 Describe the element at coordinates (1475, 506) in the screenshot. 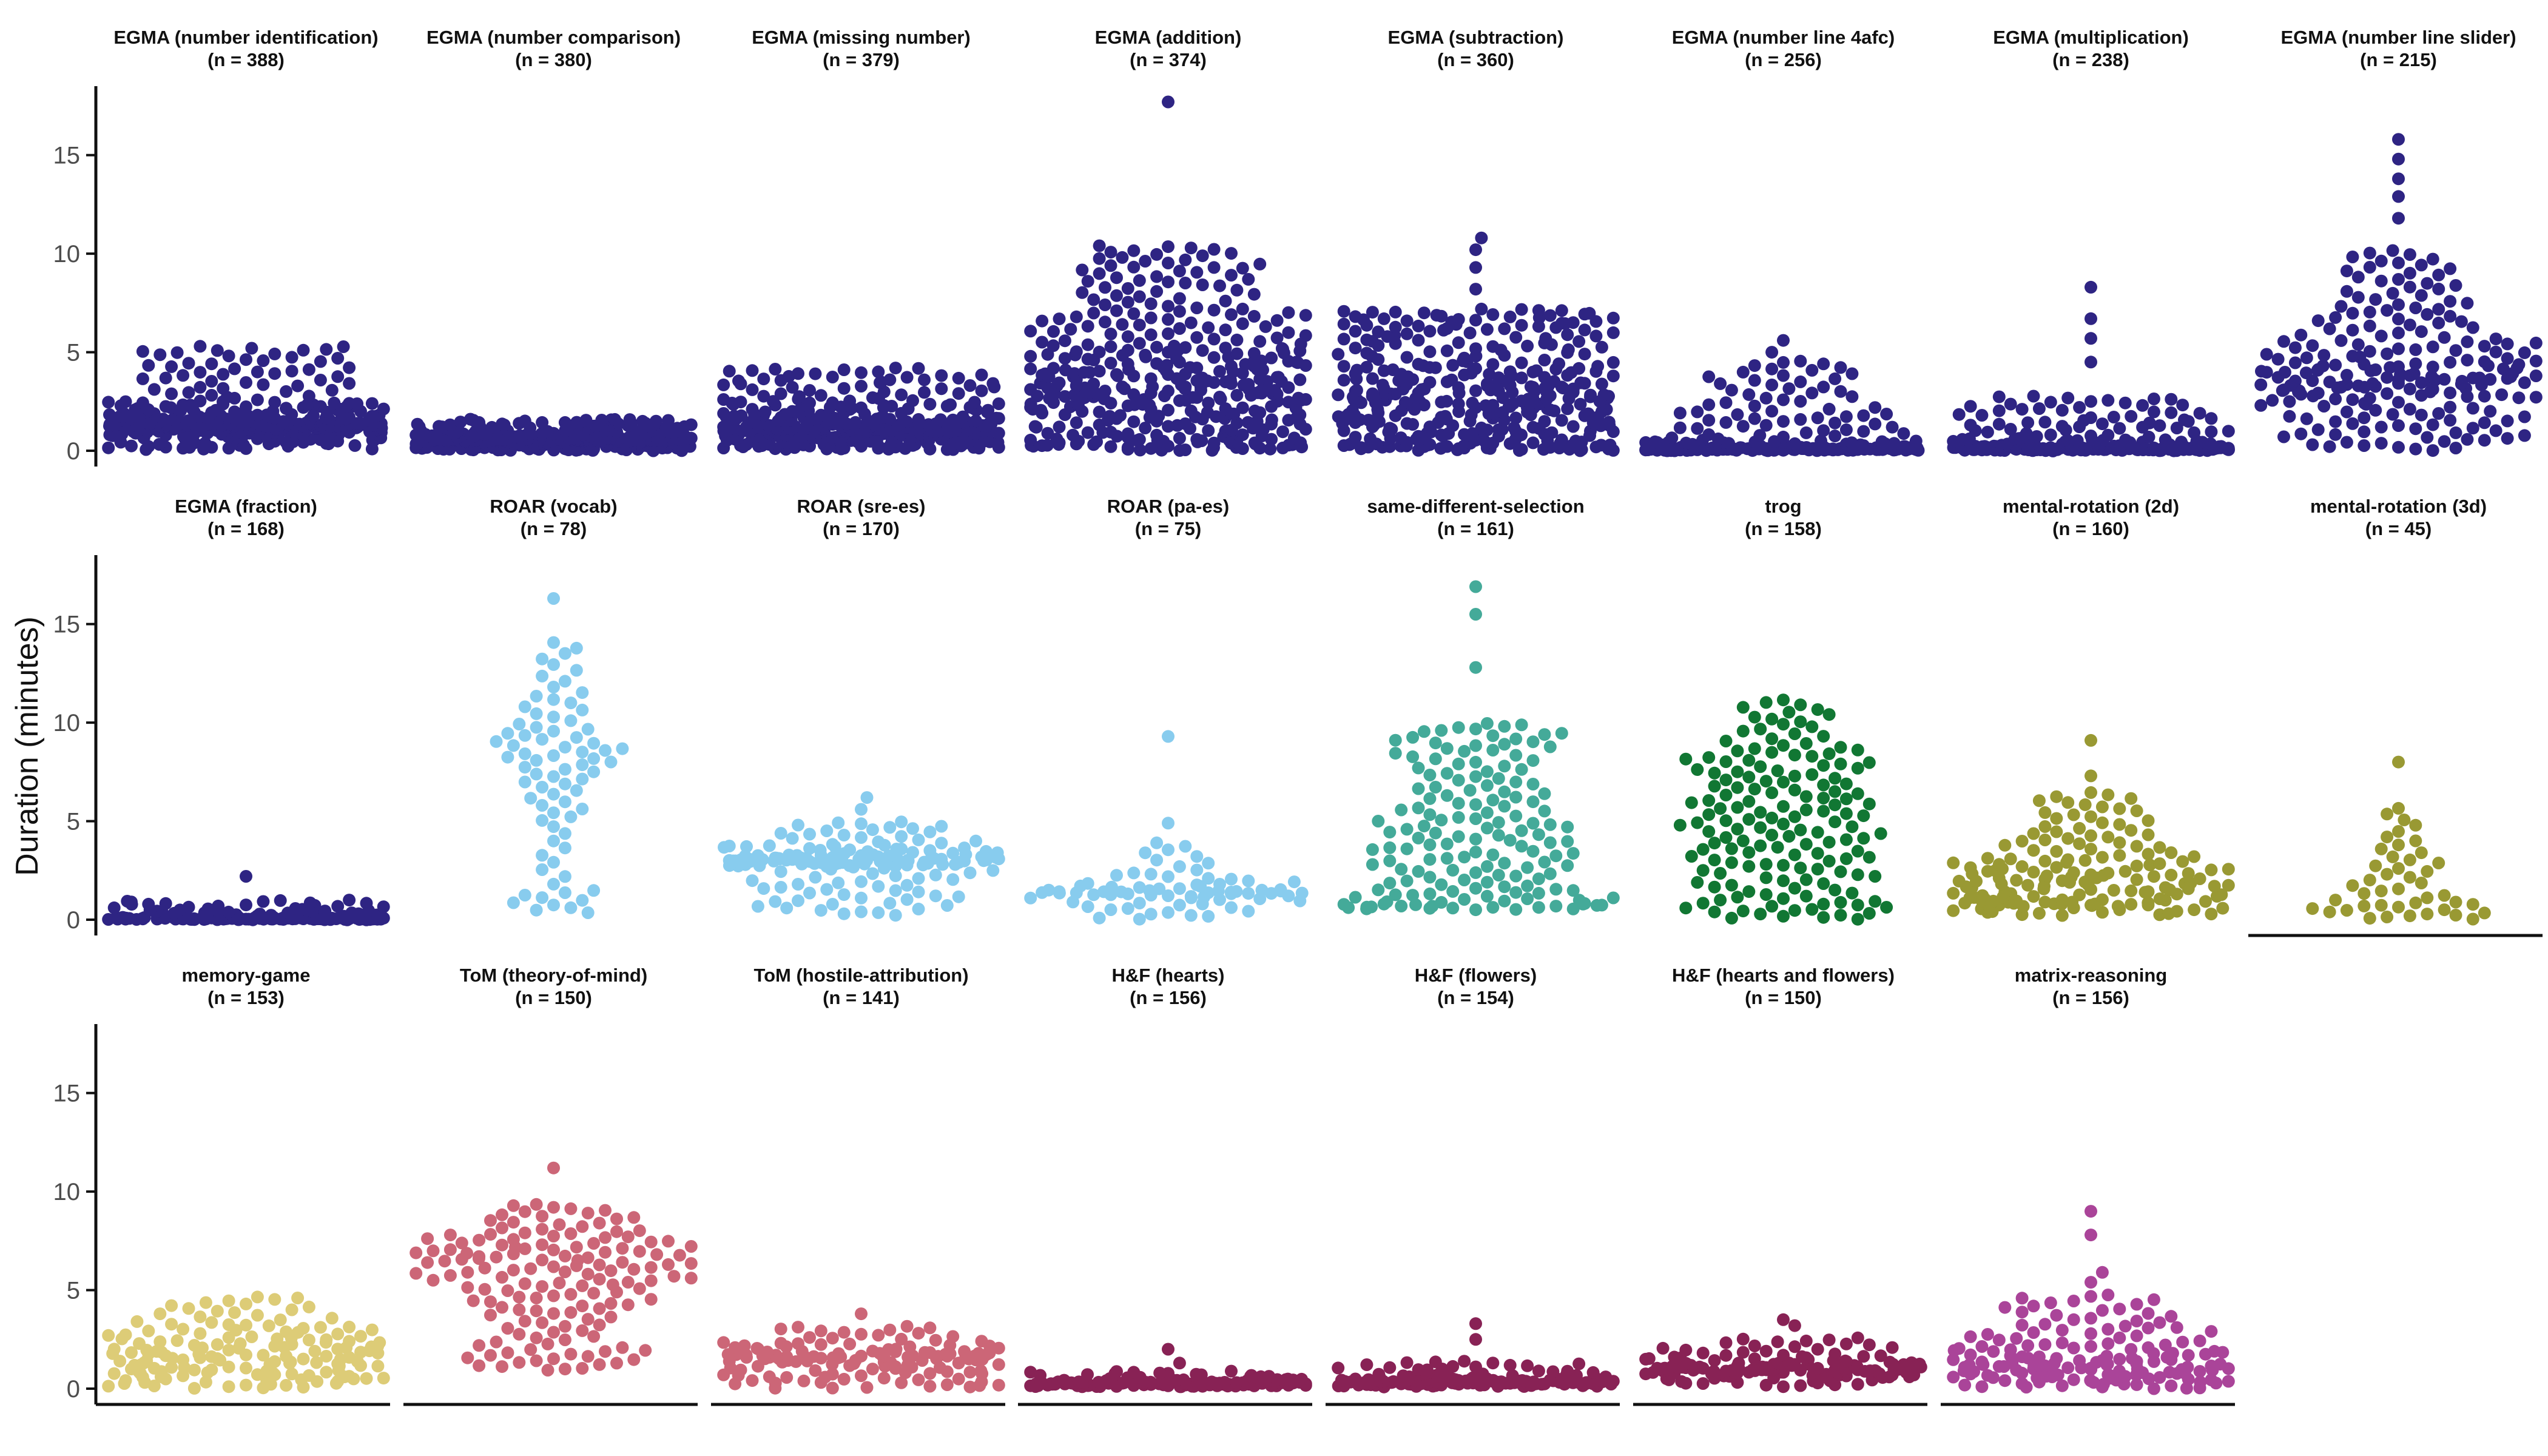

I see `panel-title: same-different-selection` at that location.